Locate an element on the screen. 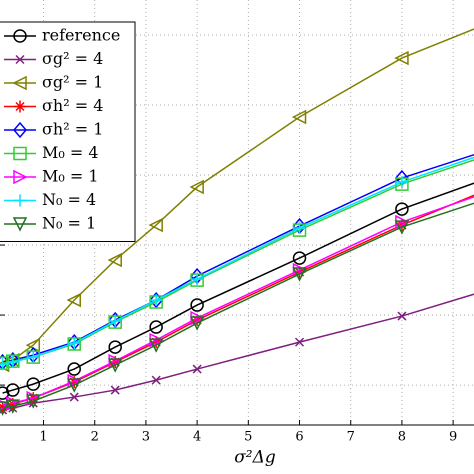 Image resolution: width=474 pixels, height=474 pixels. x-tick-label: 4 is located at coordinates (197, 437).